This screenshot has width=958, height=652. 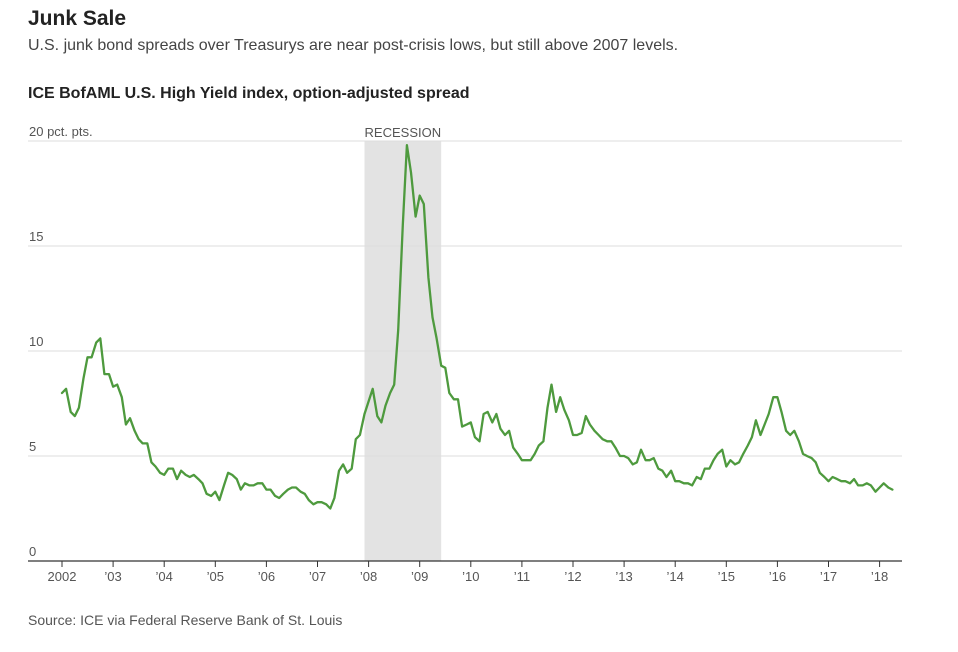 What do you see at coordinates (36, 236) in the screenshot?
I see `y-tick-label: 15` at bounding box center [36, 236].